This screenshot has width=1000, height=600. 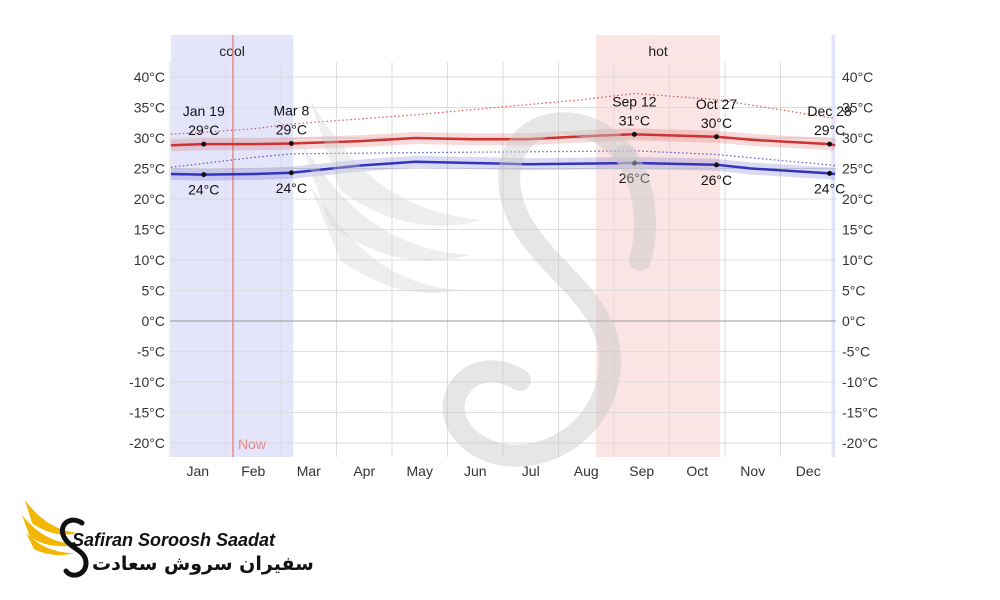 What do you see at coordinates (149, 138) in the screenshot?
I see `y-tick-label-left: 30°C` at bounding box center [149, 138].